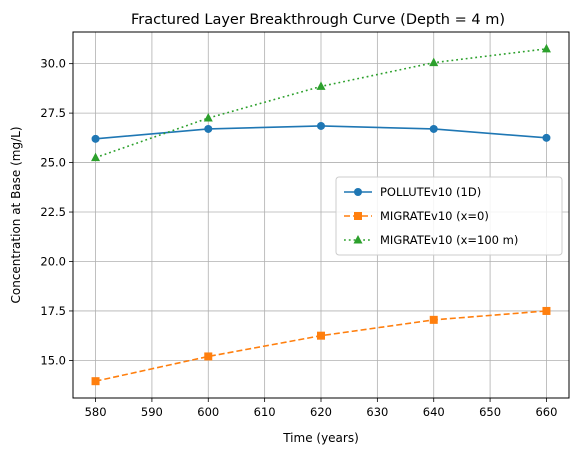 The height and width of the screenshot is (455, 576). I want to click on y-tick-label: 22.5, so click(53, 212).